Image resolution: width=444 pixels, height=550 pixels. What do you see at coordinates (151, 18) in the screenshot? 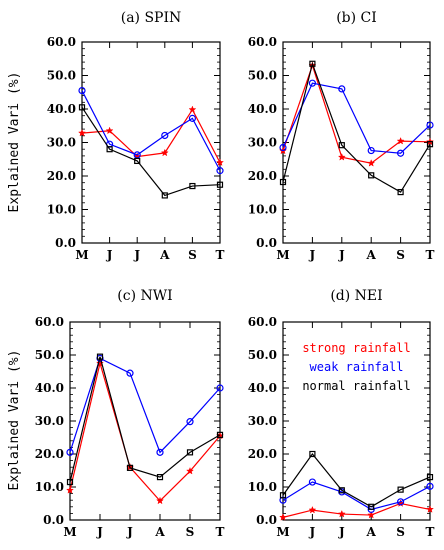
I see `panel-title: (a) SPIN` at bounding box center [151, 18].